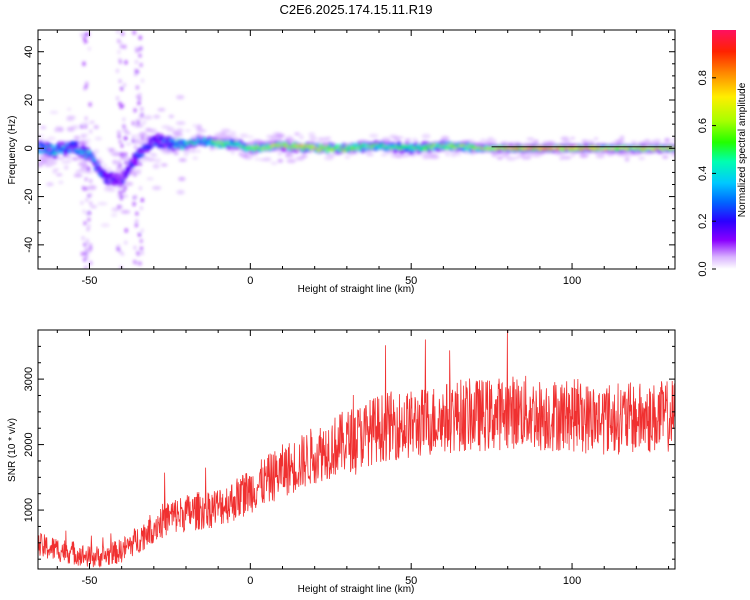  I want to click on spectrogram-x-tick-label: 50, so click(411, 281).